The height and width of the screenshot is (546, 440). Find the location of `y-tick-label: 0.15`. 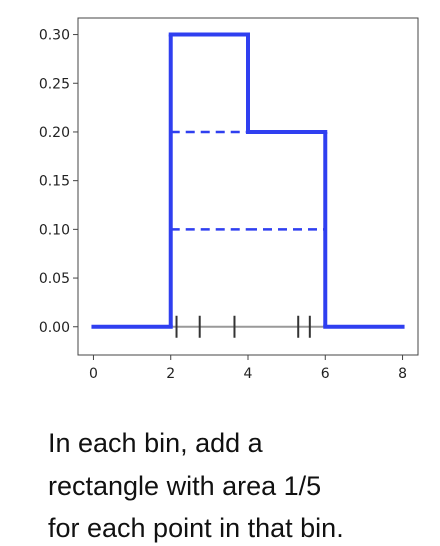

y-tick-label: 0.15 is located at coordinates (54, 182).